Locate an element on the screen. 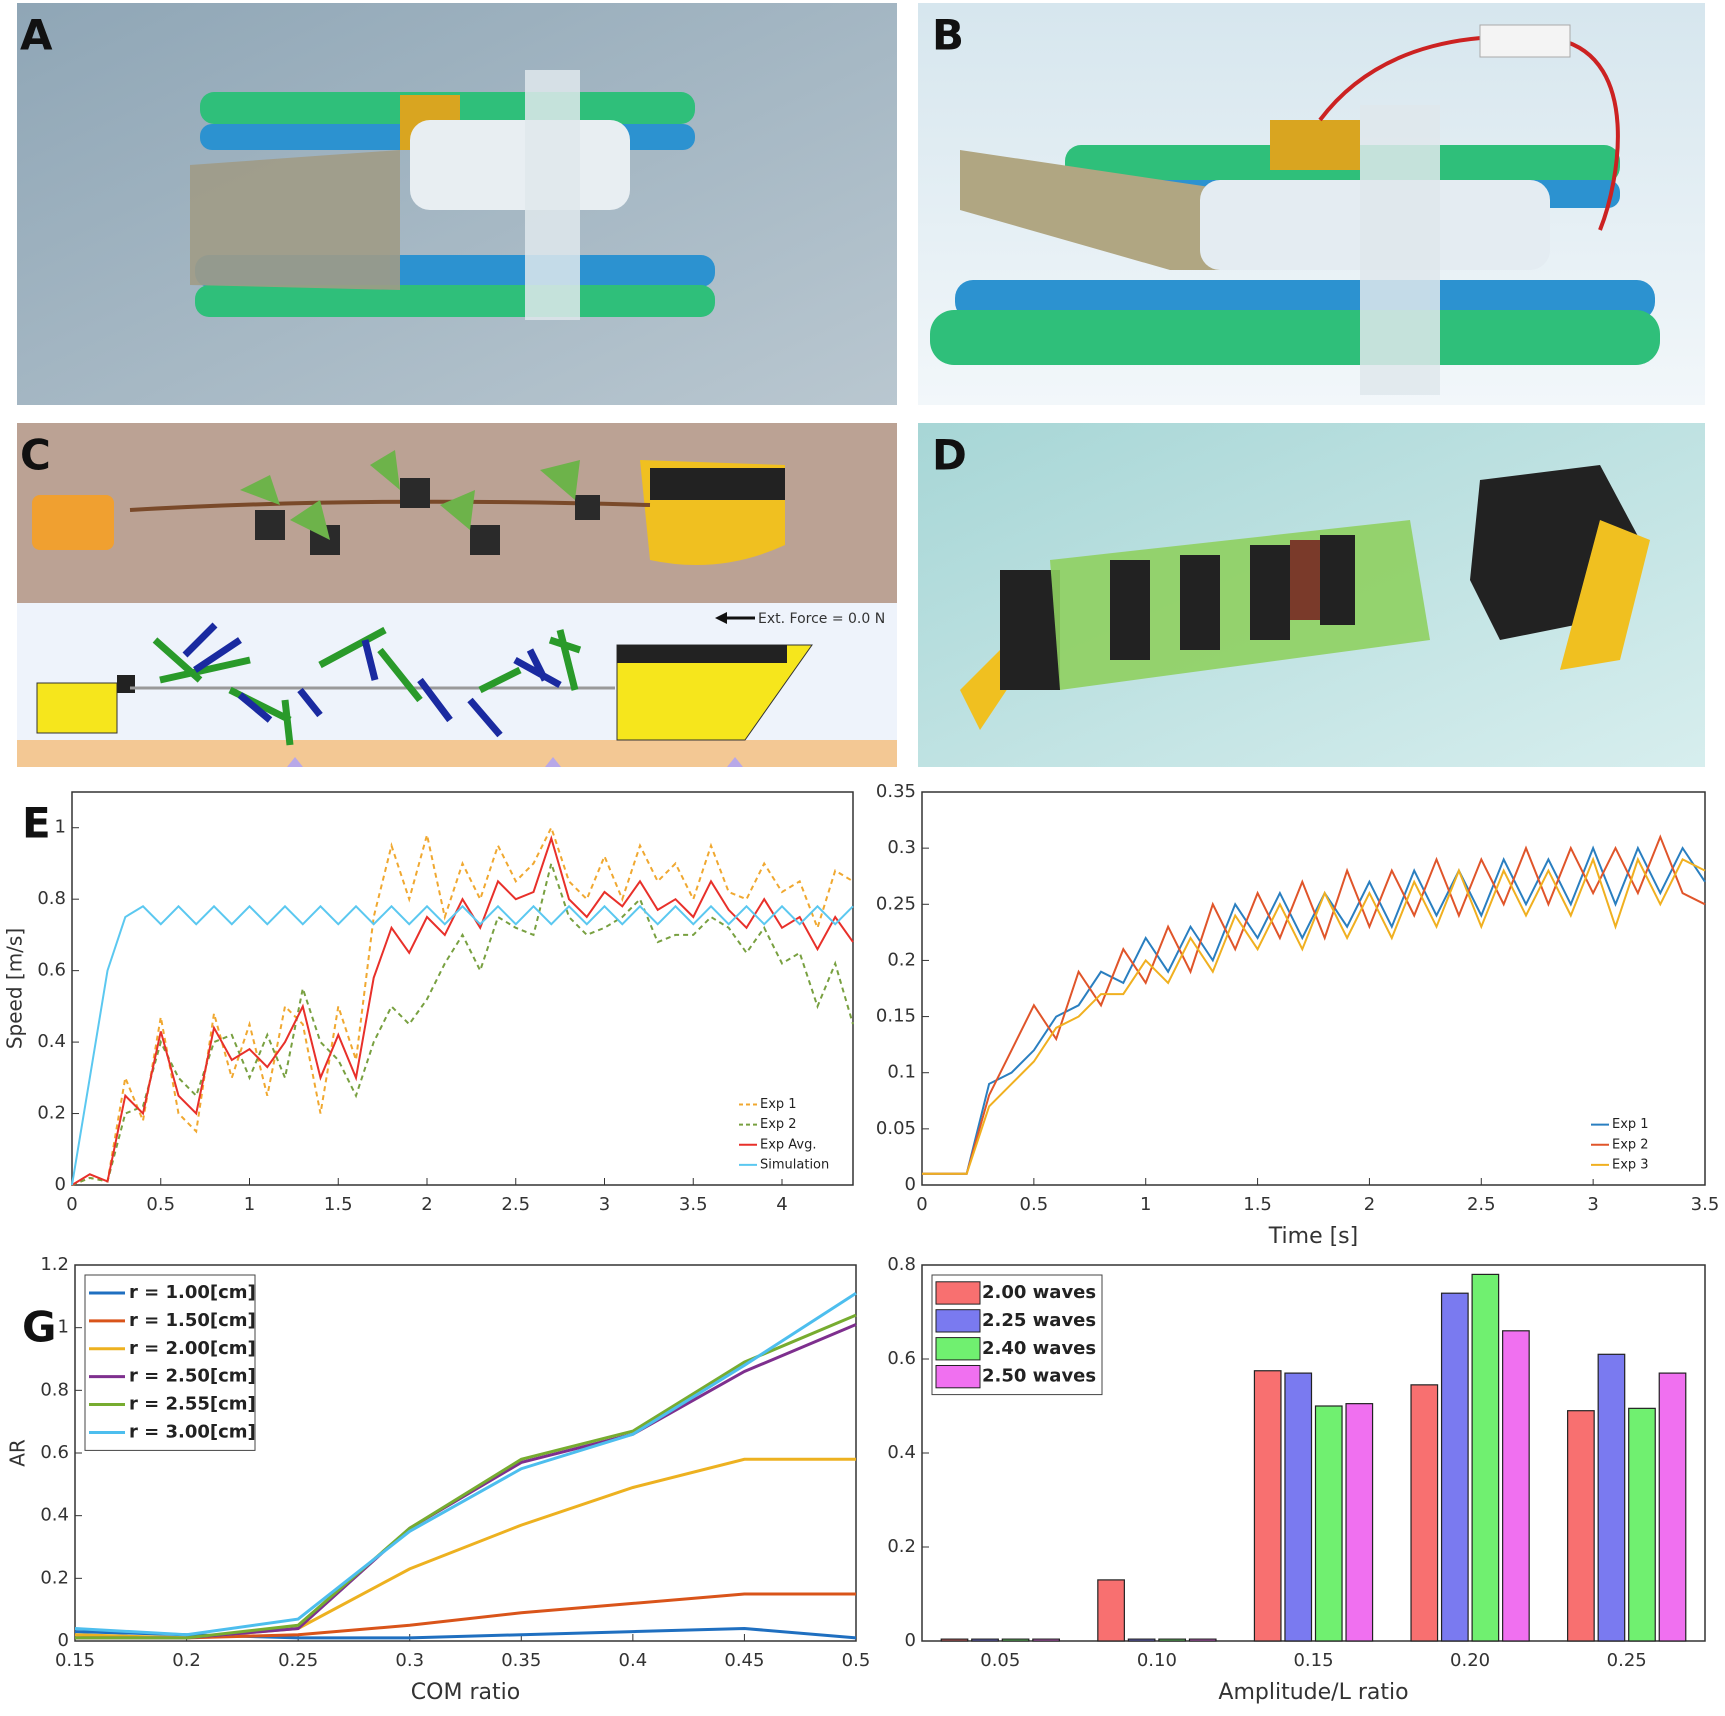 The height and width of the screenshot is (1716, 1725). y-tick-label: 0.1 is located at coordinates (901, 1072).